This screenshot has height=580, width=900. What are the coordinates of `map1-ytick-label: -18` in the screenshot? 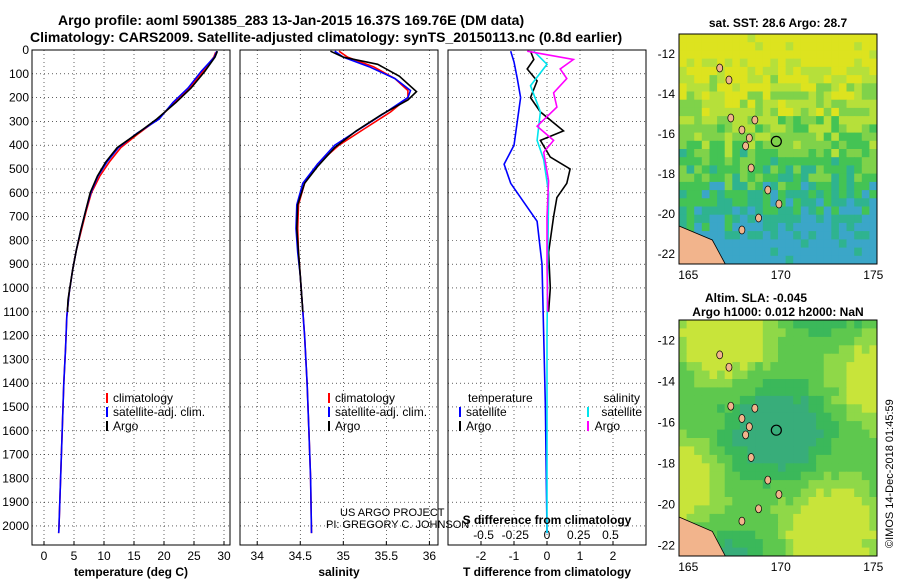 It's located at (667, 174).